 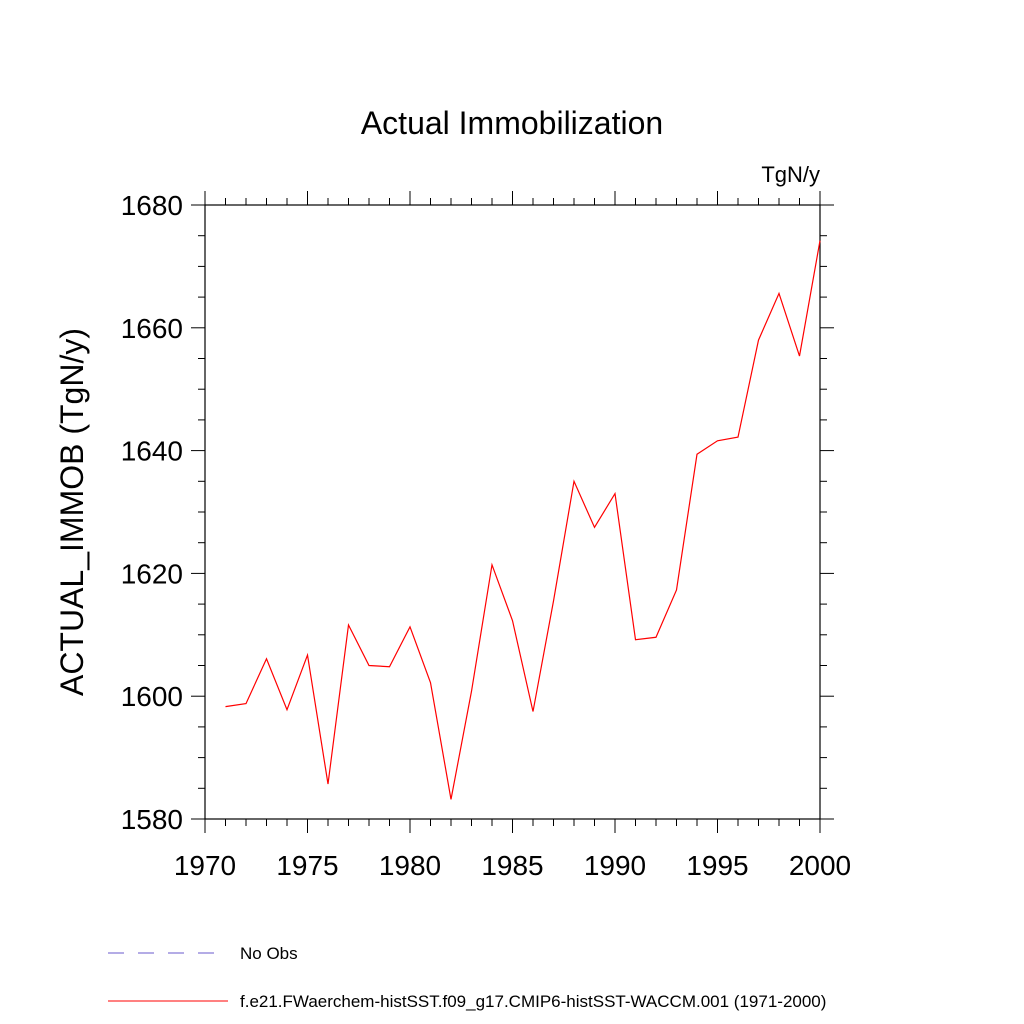 What do you see at coordinates (152, 451) in the screenshot?
I see `y-tick-label: 1640` at bounding box center [152, 451].